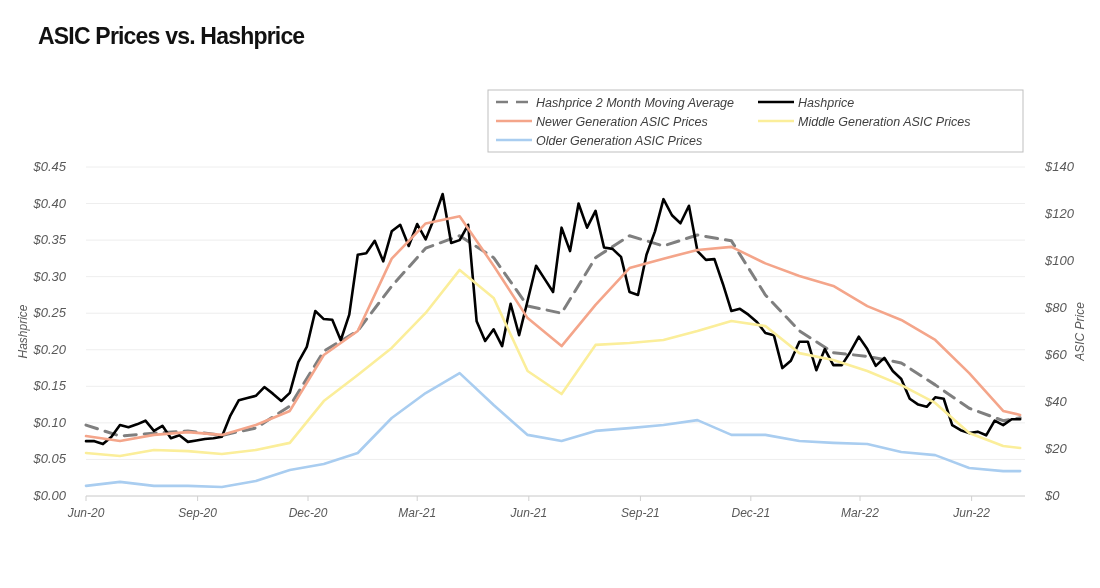 This screenshot has width=1100, height=588. Describe the element at coordinates (49, 422) in the screenshot. I see `y-tick-label: $0.10` at that location.